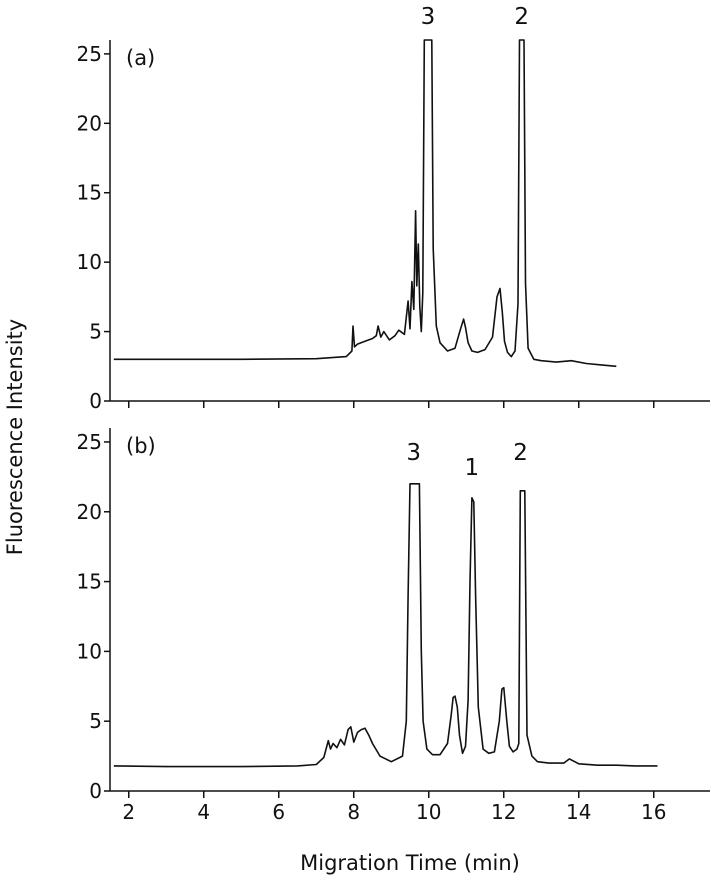 This screenshot has width=714, height=891. Describe the element at coordinates (141, 446) in the screenshot. I see `panel-label: (b)` at that location.